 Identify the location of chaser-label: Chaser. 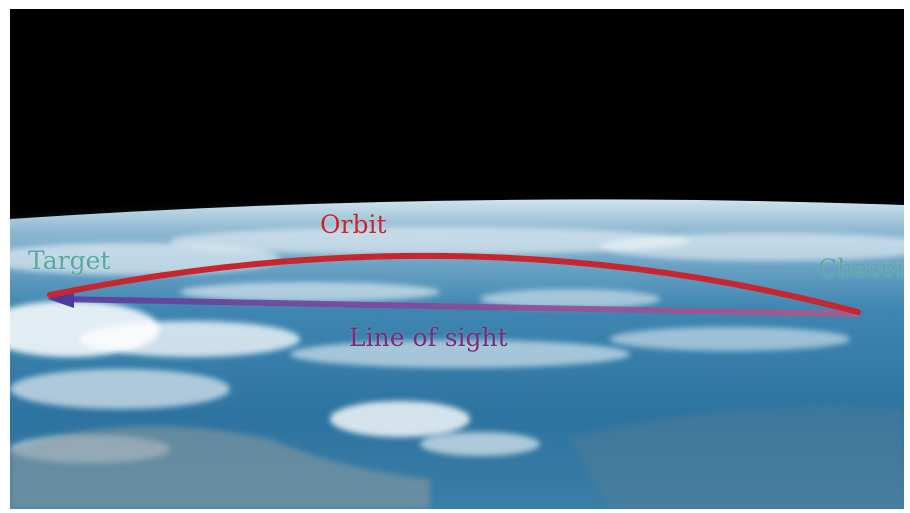
(861, 268).